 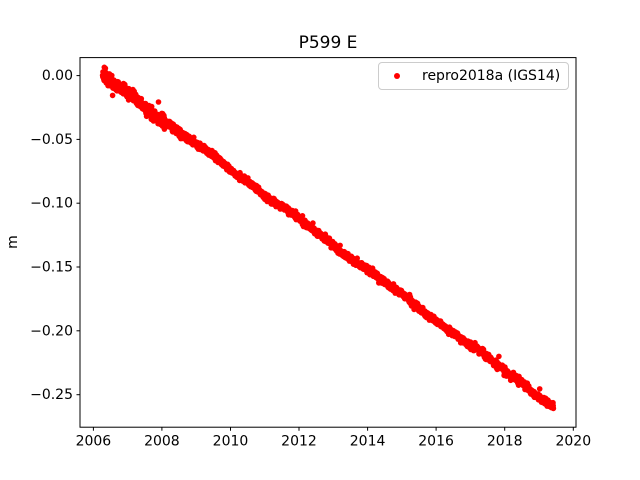 I want to click on chart-title: P599 E, so click(x=328, y=43).